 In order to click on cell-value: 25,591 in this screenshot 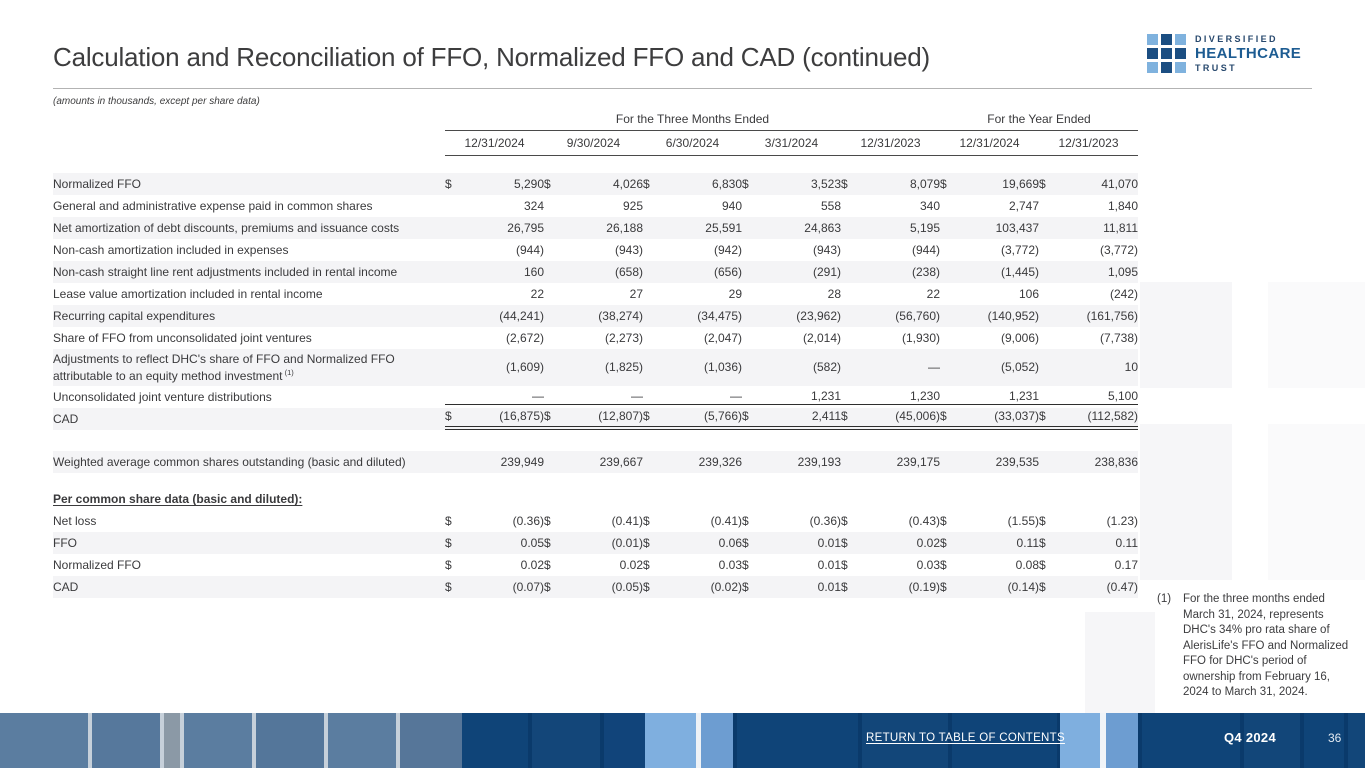, I will do `click(723, 227)`.